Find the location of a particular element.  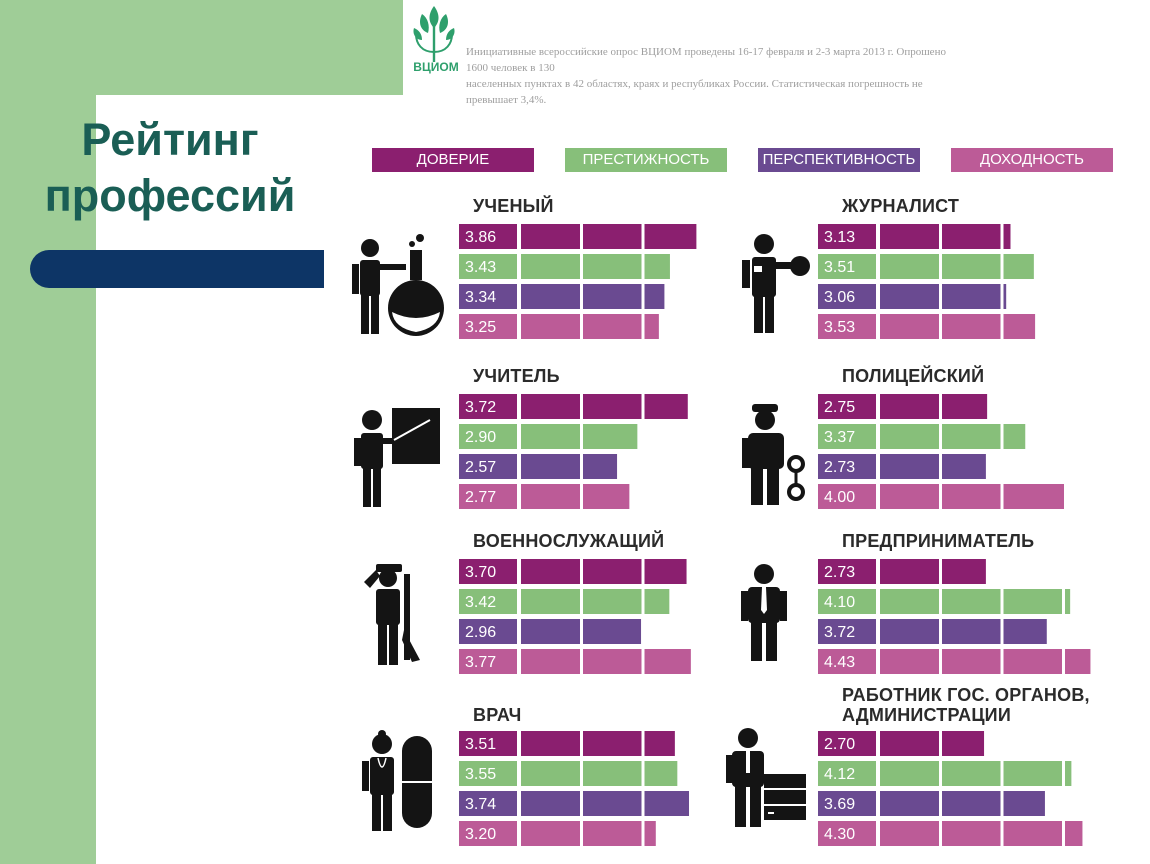

logo-text: ВЦИОМ is located at coordinates (436, 67).